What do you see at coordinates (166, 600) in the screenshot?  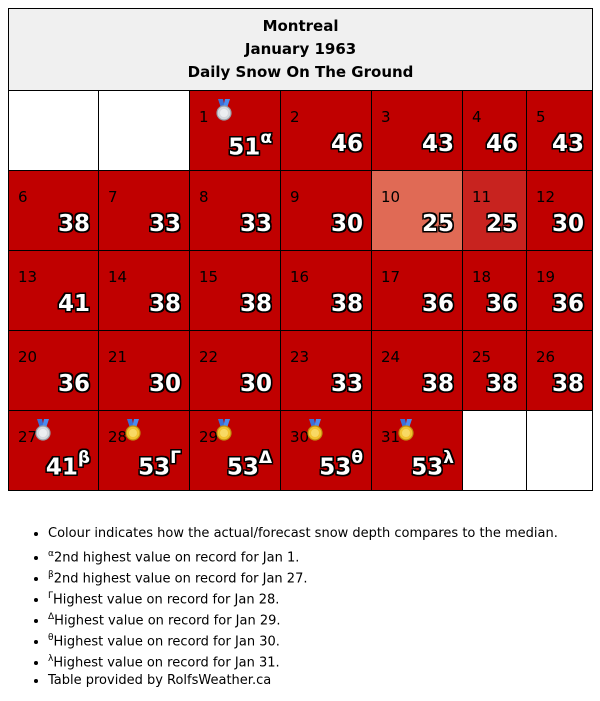 I see `note-text: Highest value on record for Jan 28.` at bounding box center [166, 600].